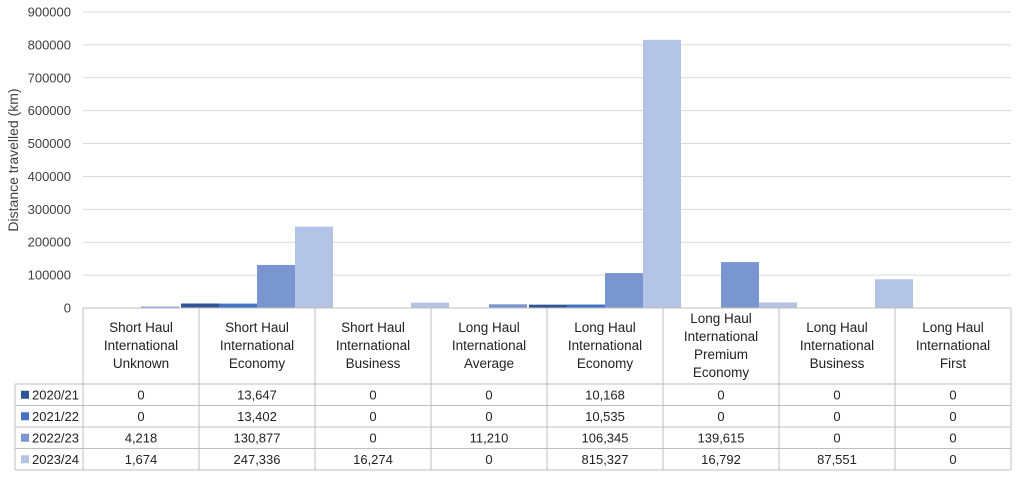 The image size is (1024, 482). I want to click on legend-label: 2020/21, so click(55, 394).